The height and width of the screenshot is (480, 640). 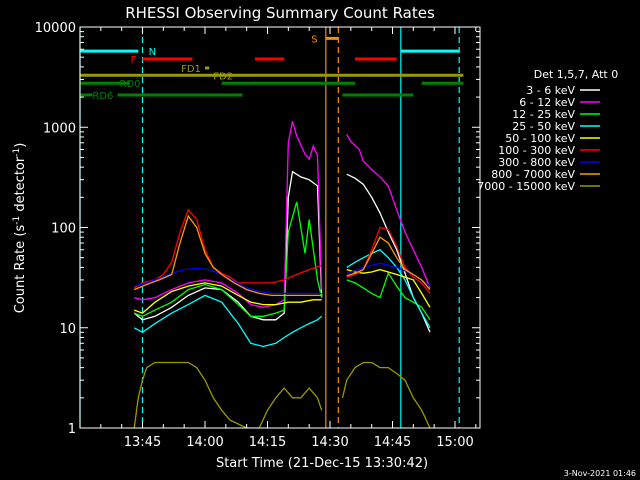 What do you see at coordinates (191, 69) in the screenshot?
I see `status-bar-label: FD1` at bounding box center [191, 69].